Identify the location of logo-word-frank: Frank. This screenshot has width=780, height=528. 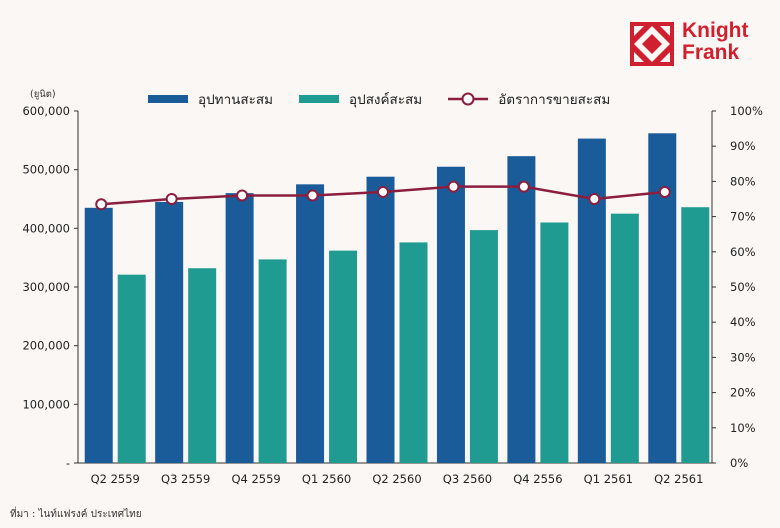
(711, 52).